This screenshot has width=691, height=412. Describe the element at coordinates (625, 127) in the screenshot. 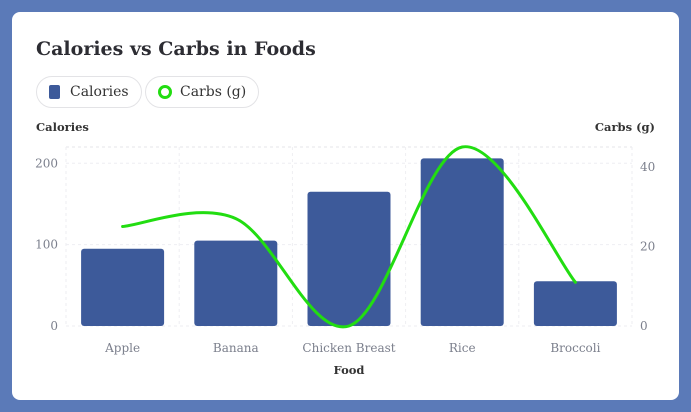

I see `y-axis-right-label: Carbs (g)` at that location.